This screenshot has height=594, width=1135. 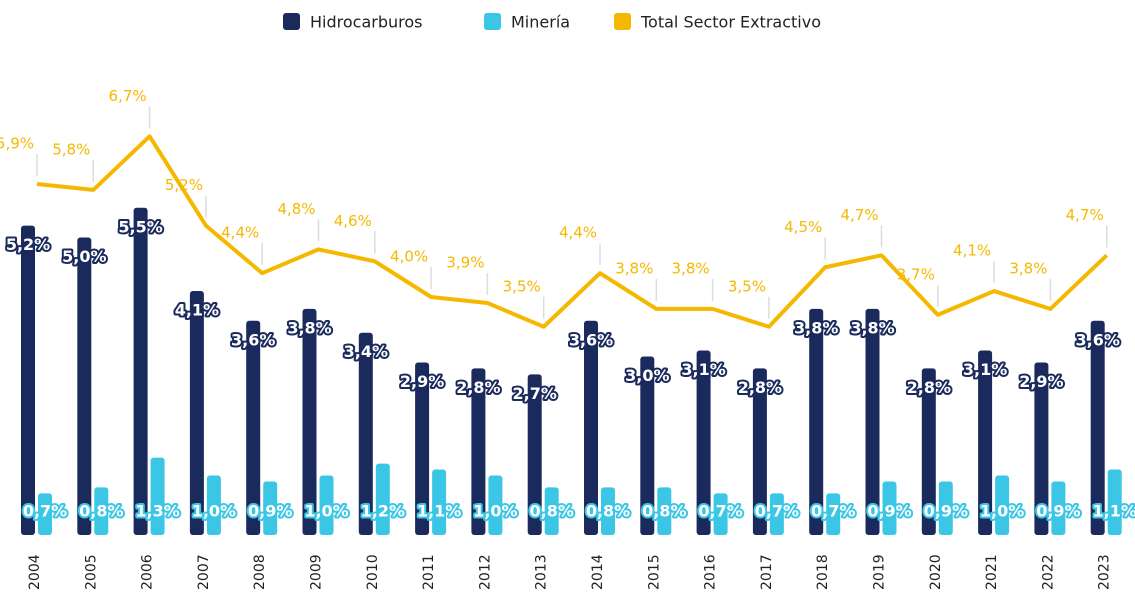 What do you see at coordinates (197, 310) in the screenshot?
I see `value-label: 4,1%` at bounding box center [197, 310].